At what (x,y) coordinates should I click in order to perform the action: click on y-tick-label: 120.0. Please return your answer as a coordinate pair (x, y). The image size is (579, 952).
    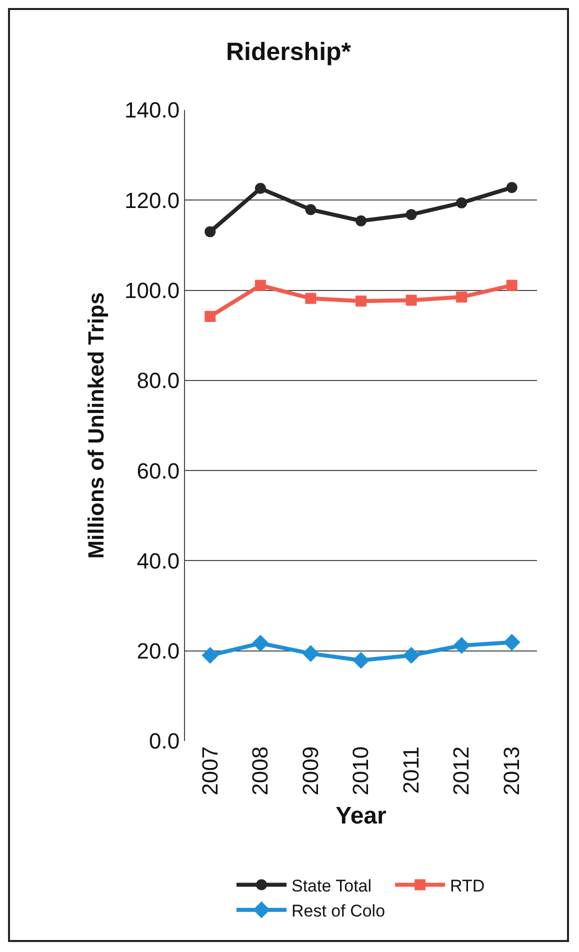
    Looking at the image, I should click on (152, 200).